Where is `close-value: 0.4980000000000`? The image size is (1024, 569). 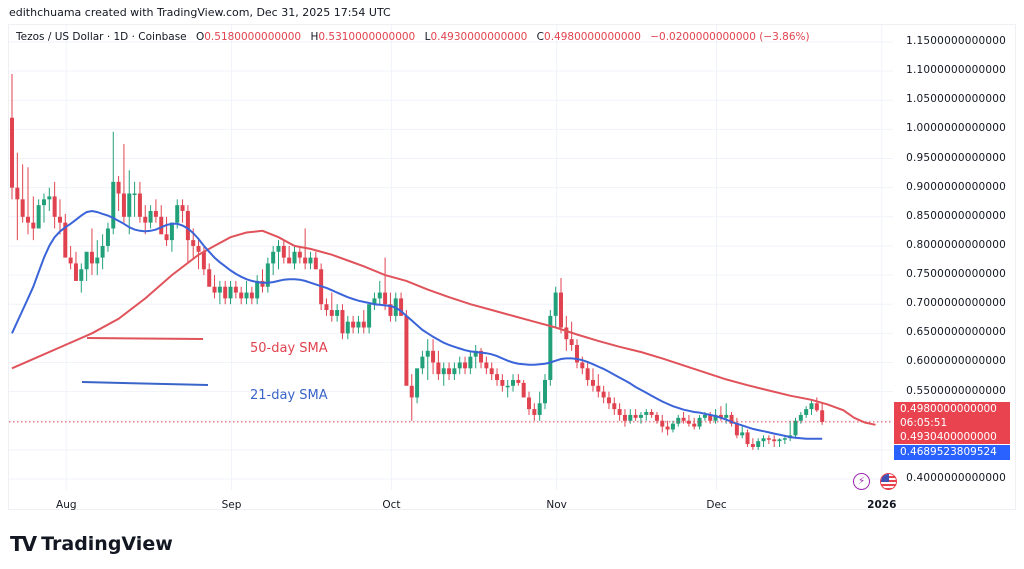 close-value: 0.4980000000000 is located at coordinates (592, 37).